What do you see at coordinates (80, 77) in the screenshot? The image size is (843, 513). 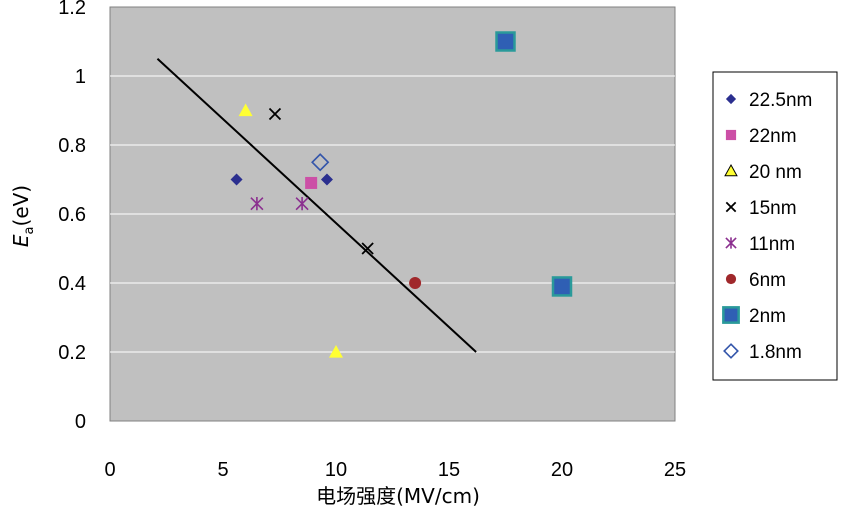 I see `y-tick-label: 1` at bounding box center [80, 77].